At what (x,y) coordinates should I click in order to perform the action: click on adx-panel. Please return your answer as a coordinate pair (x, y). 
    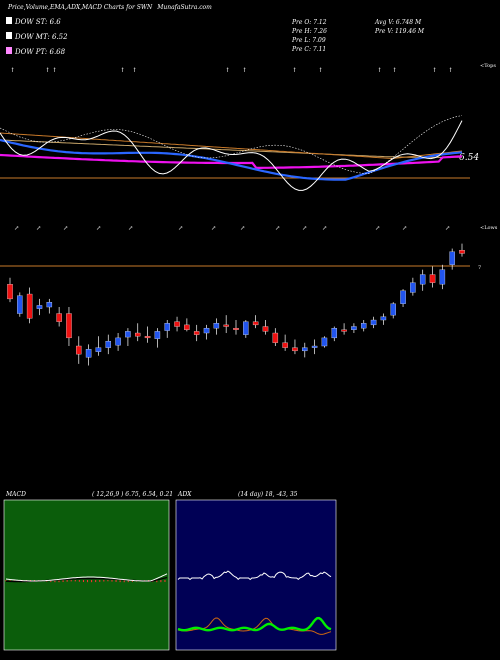
    Looking at the image, I should click on (256, 575).